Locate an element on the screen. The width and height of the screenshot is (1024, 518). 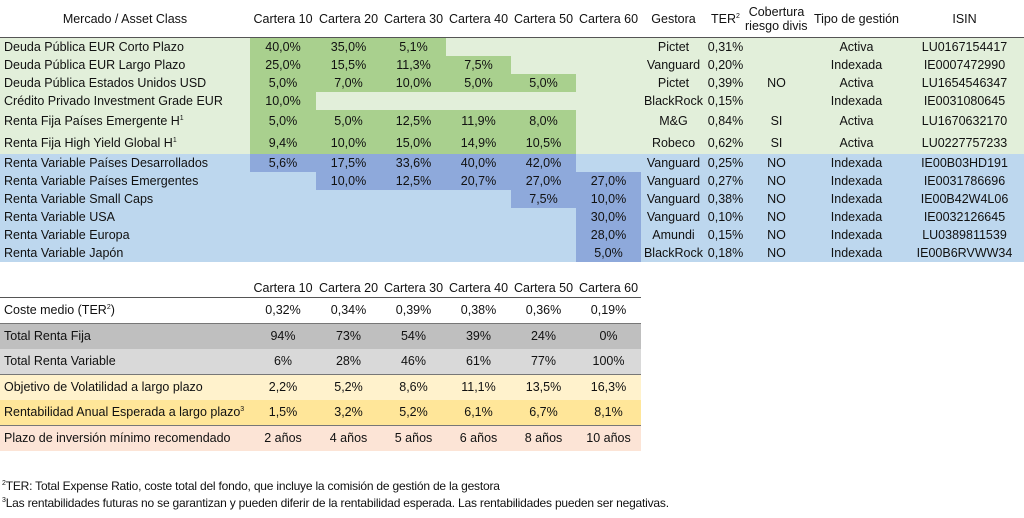
header-cartera-50: Cartera 50 is located at coordinates (543, 19).